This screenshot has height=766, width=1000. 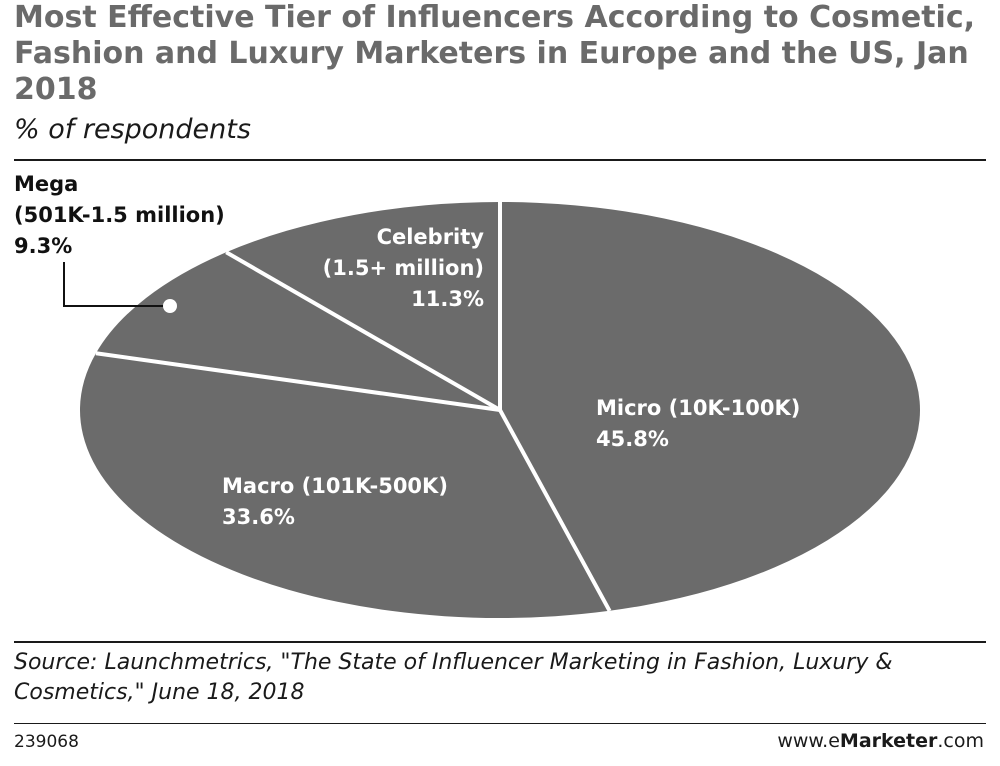 I want to click on brand-prefix: www.e, so click(x=808, y=741).